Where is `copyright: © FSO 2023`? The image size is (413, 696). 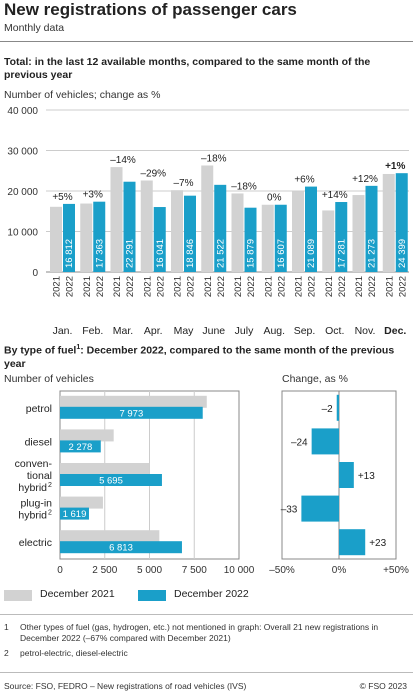
copyright: © FSO 2023 is located at coordinates (383, 686).